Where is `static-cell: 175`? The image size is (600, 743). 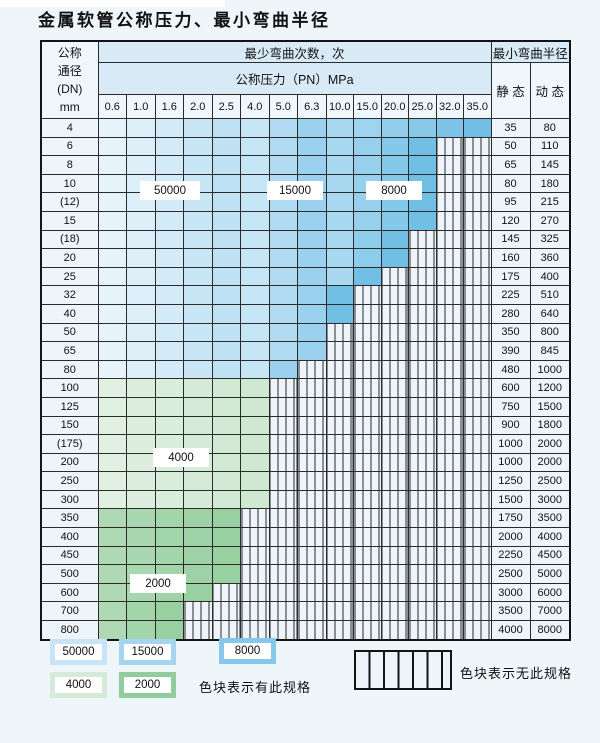 static-cell: 175 is located at coordinates (510, 276).